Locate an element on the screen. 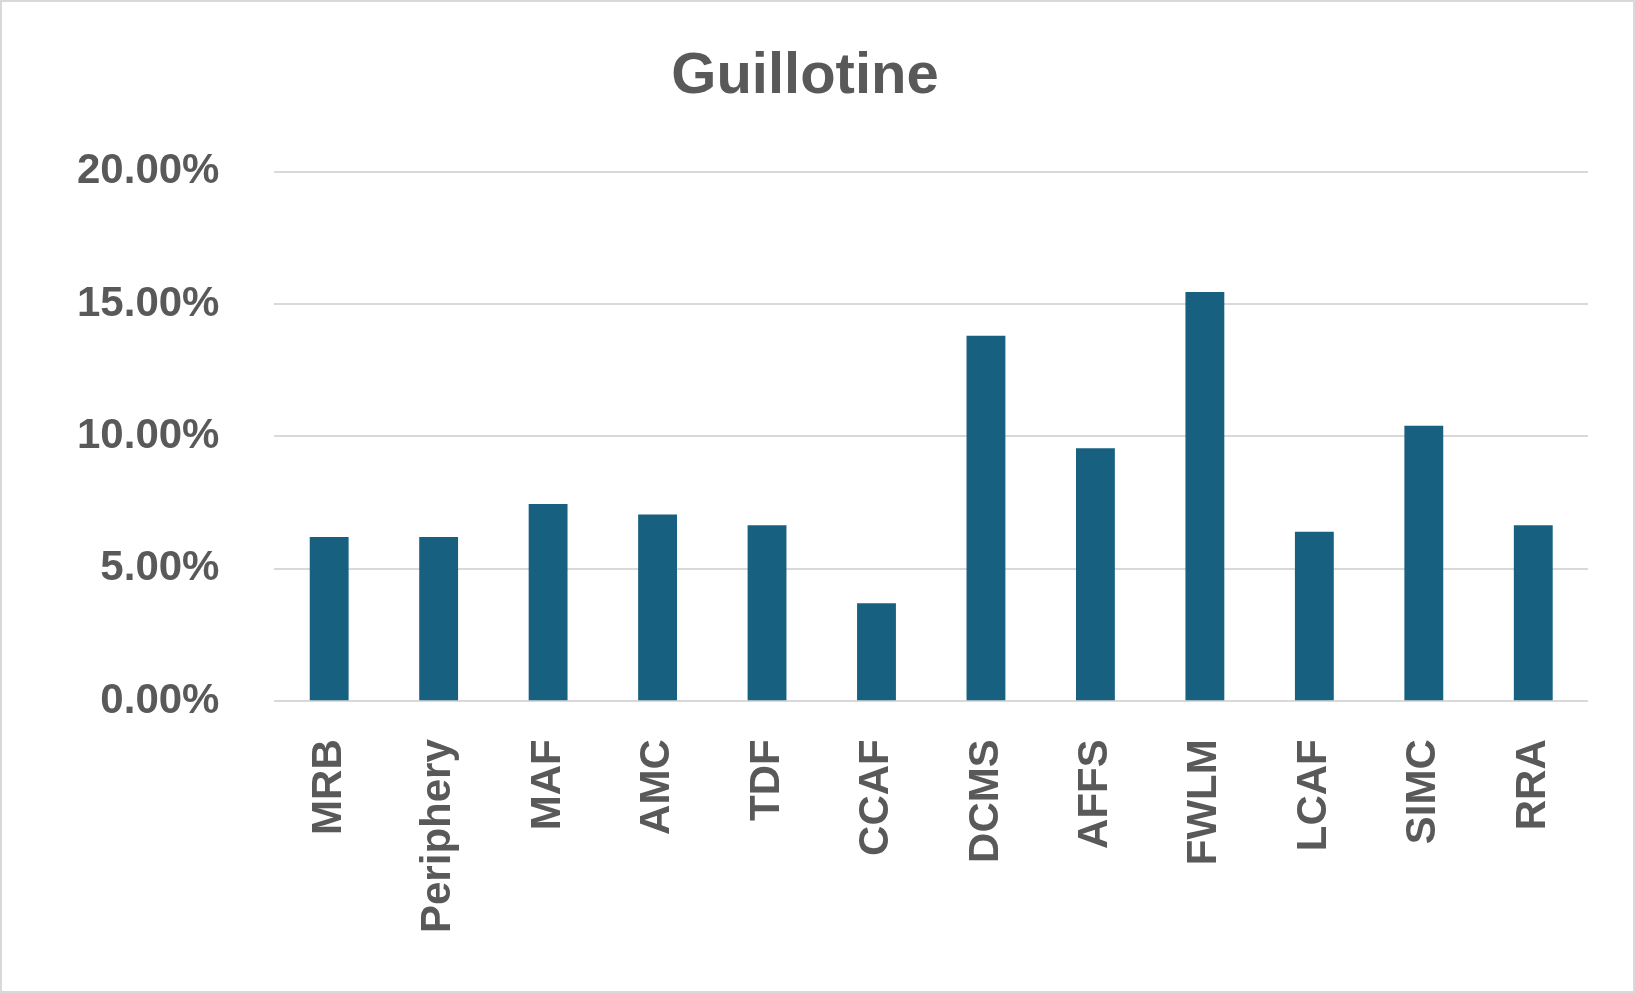 The image size is (1635, 993). y-tick-label: 5.00% is located at coordinates (160, 566).